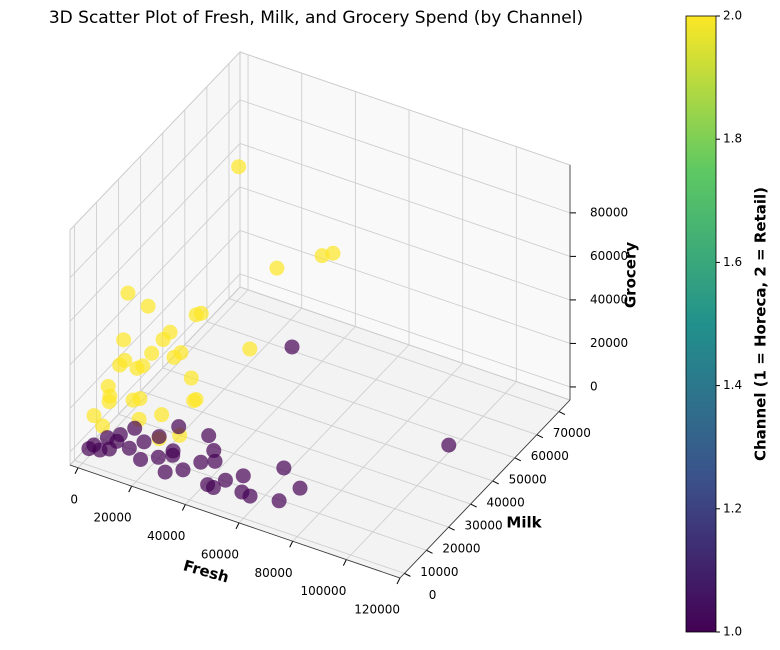 The width and height of the screenshot is (780, 650). What do you see at coordinates (732, 508) in the screenshot?
I see `colorbar-tick-label: 1.2` at bounding box center [732, 508].